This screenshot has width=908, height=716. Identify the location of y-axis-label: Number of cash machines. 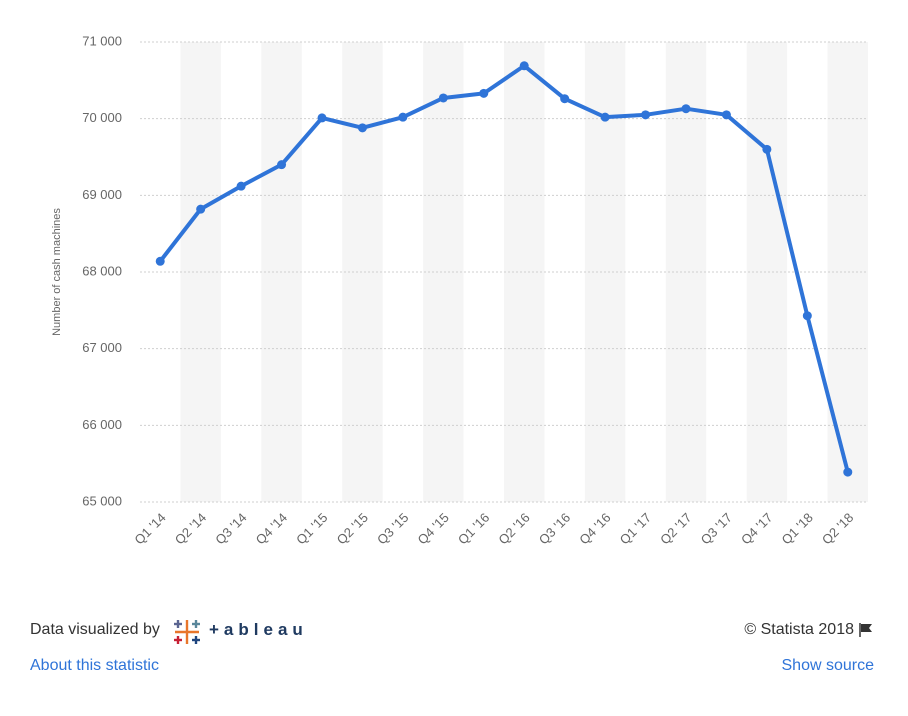
(57, 272).